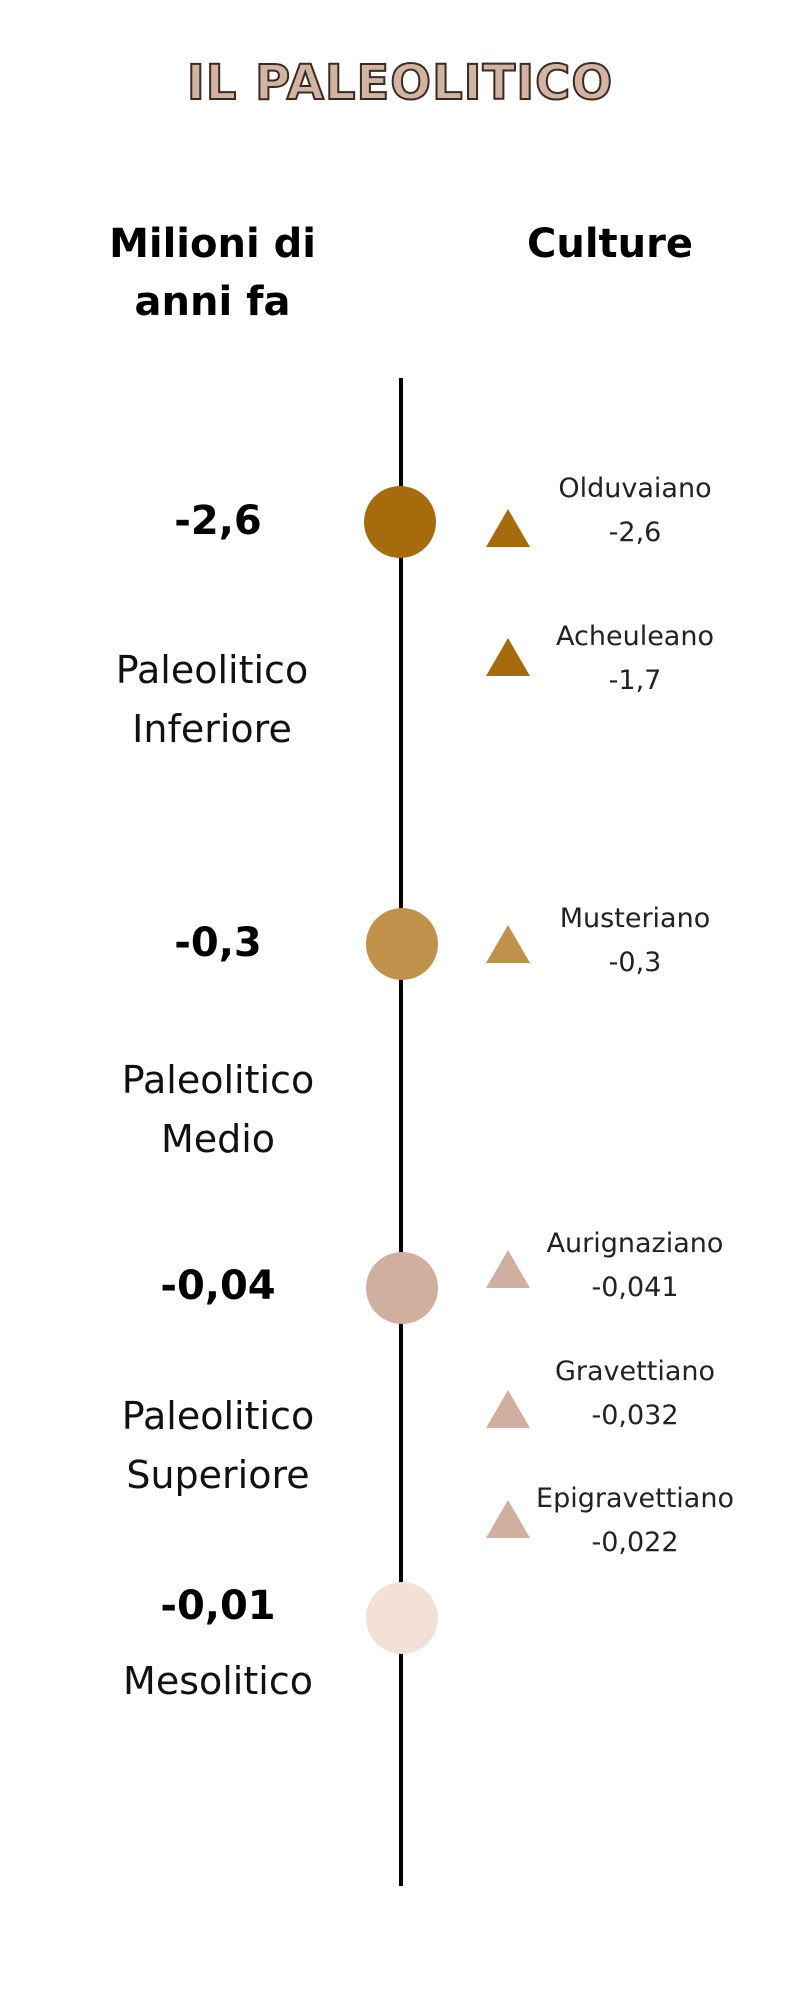  What do you see at coordinates (635, 1498) in the screenshot?
I see `culture-name: Epigravettiano` at bounding box center [635, 1498].